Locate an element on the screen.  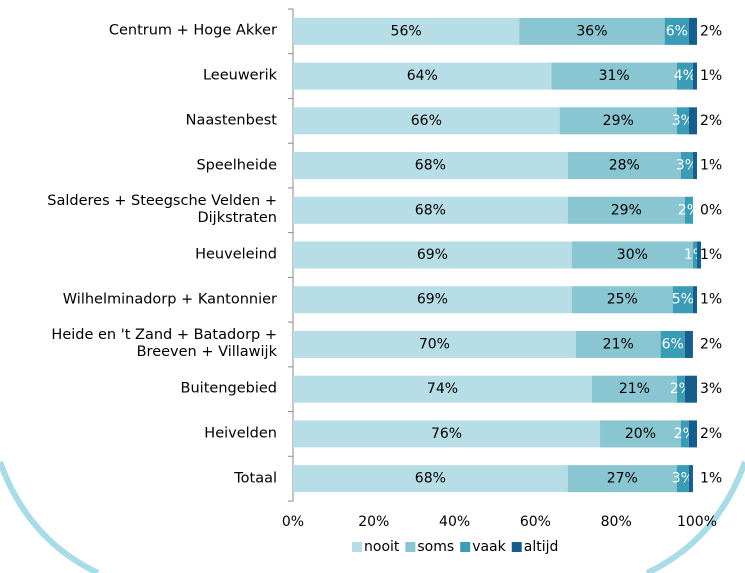
legend-label: vaak is located at coordinates (489, 547).